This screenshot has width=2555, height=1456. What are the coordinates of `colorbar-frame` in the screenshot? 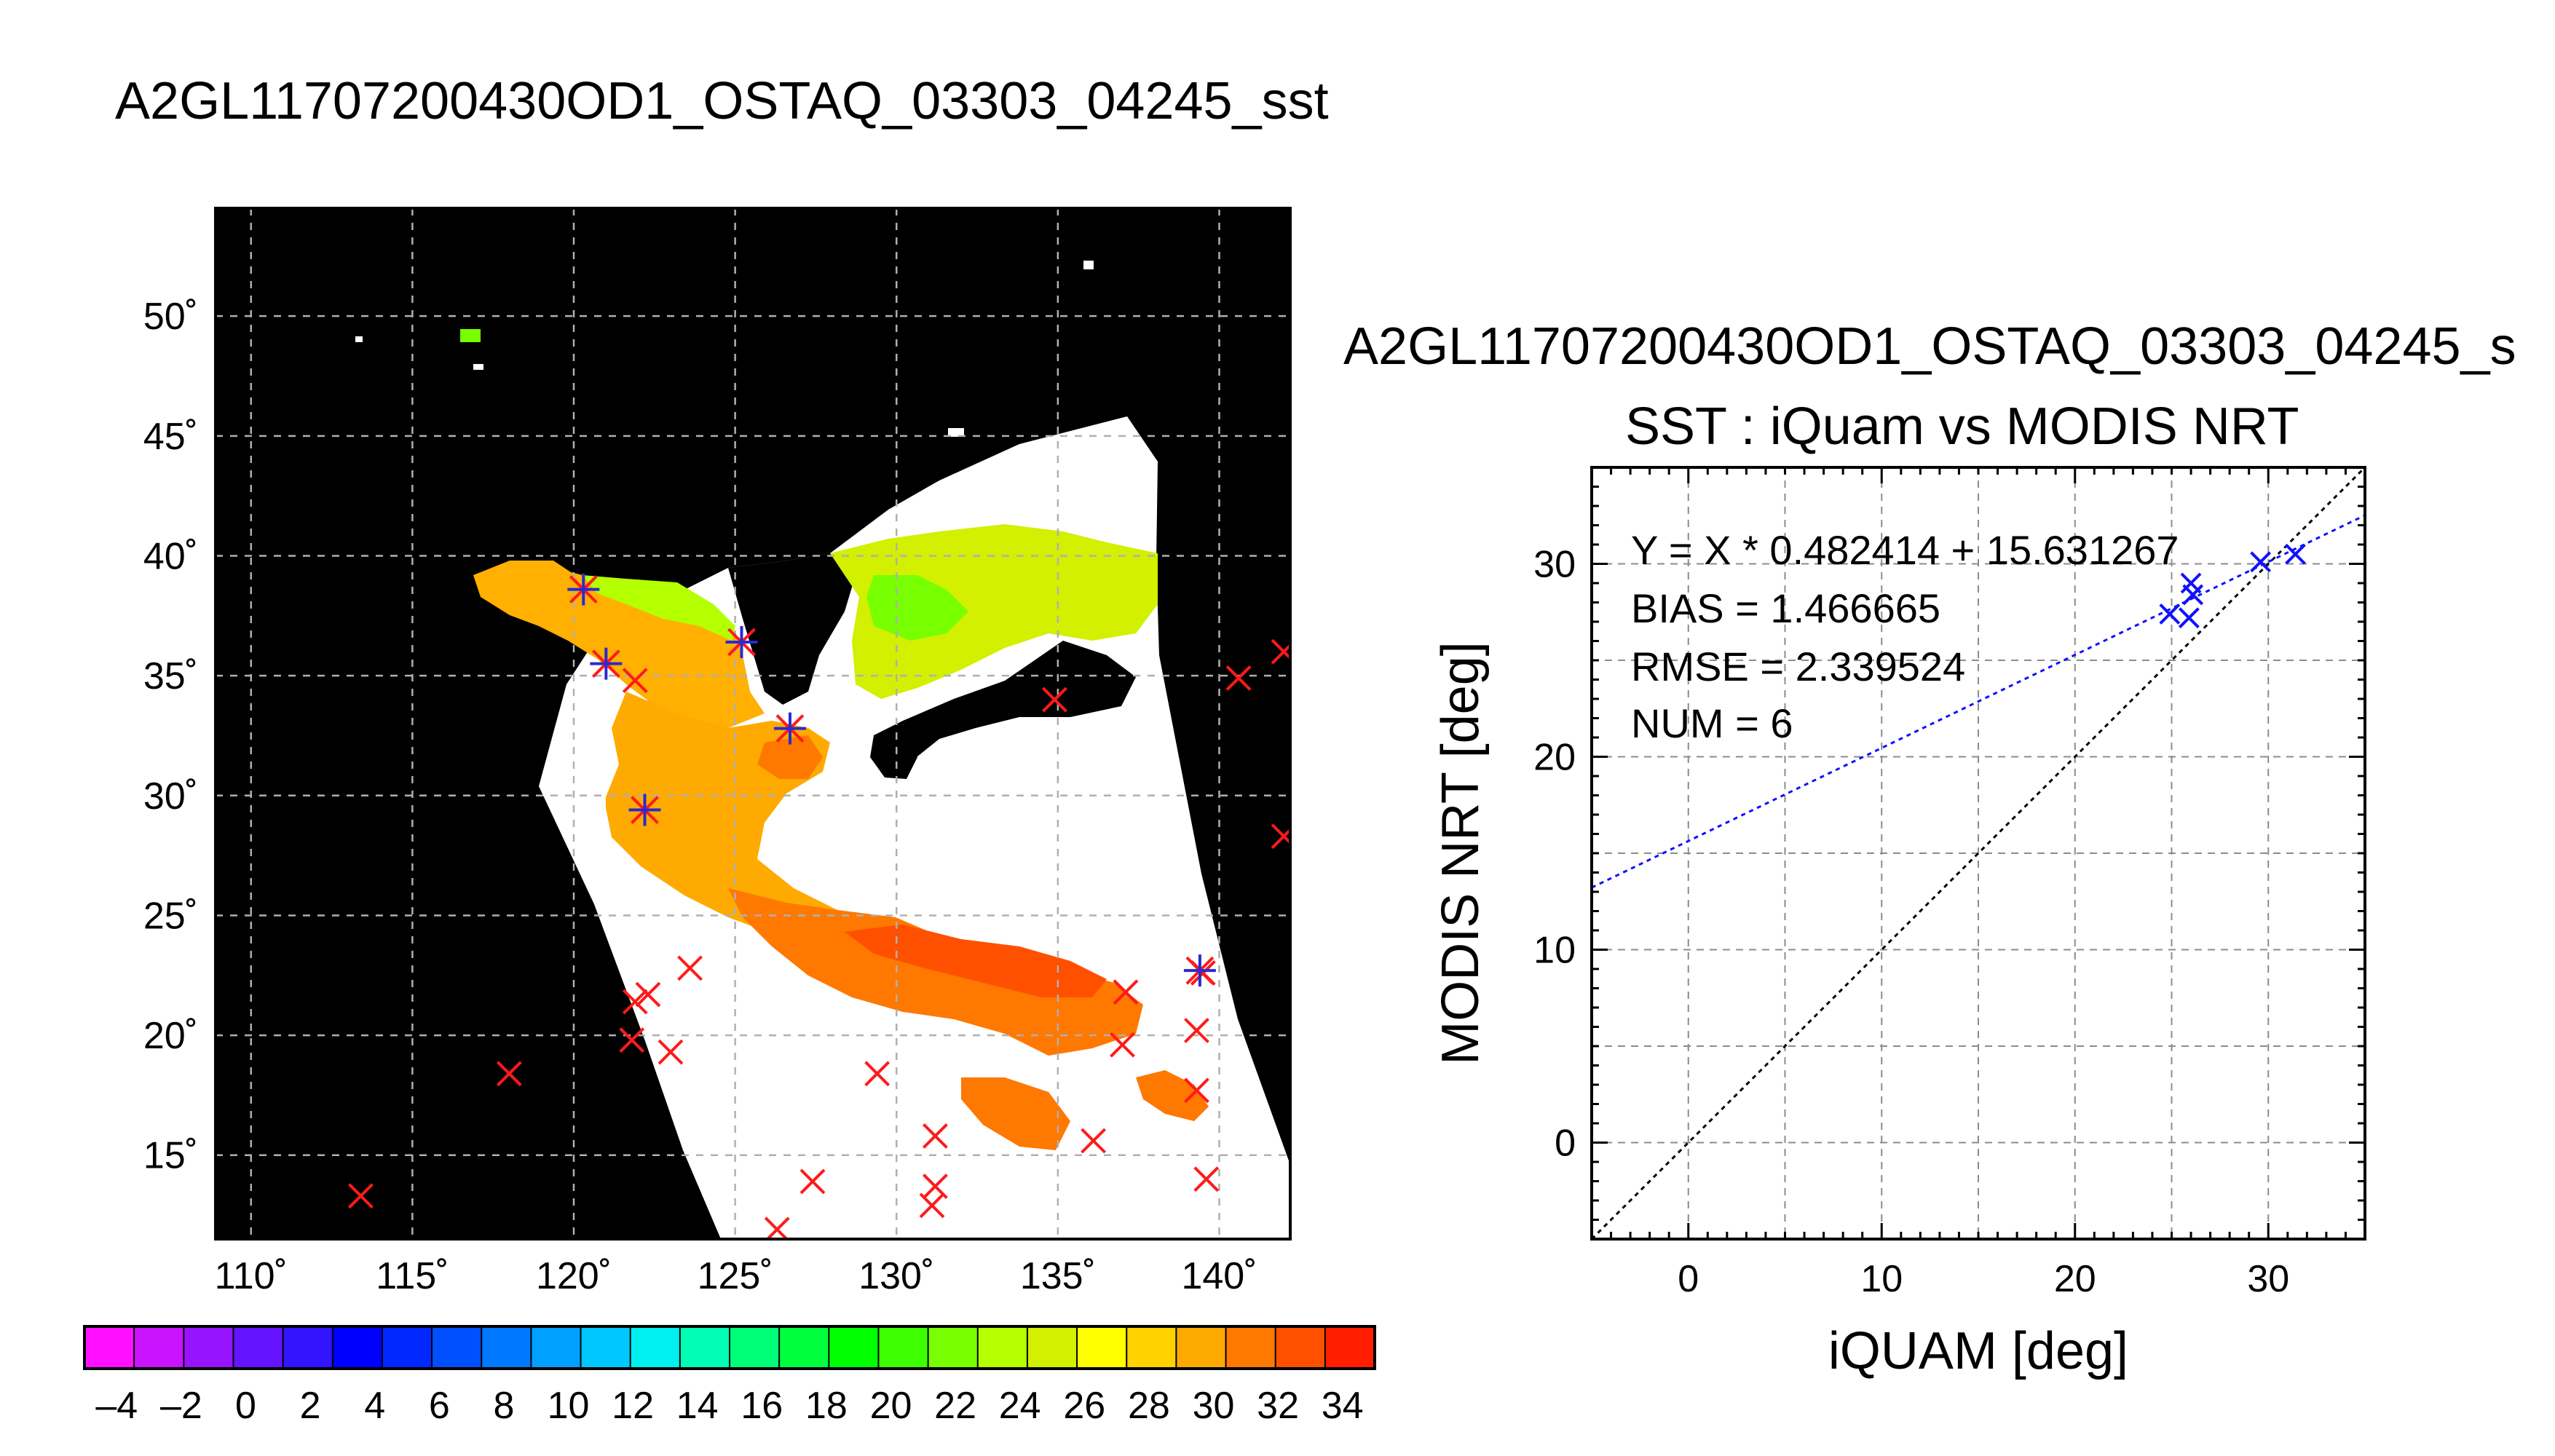 It's located at (729, 1347).